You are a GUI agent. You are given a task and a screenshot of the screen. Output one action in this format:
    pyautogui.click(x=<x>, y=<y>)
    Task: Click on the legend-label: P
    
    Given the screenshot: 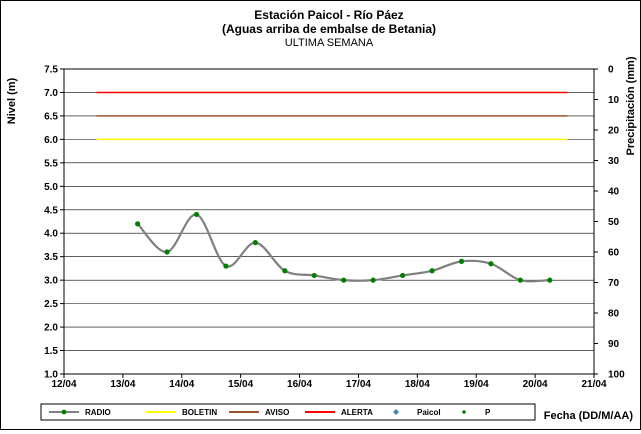 What is the action you would take?
    pyautogui.click(x=488, y=412)
    